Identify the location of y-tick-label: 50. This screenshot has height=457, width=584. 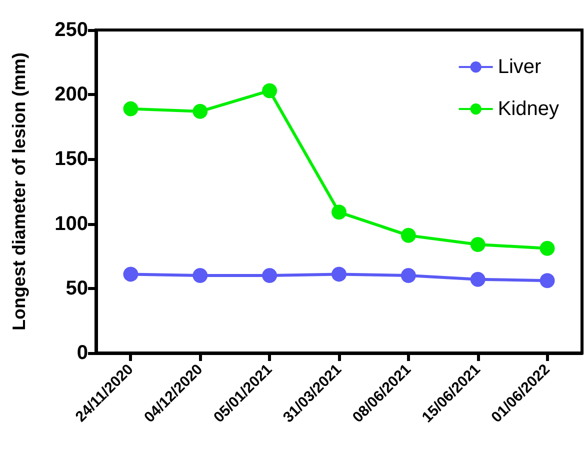
(77, 288).